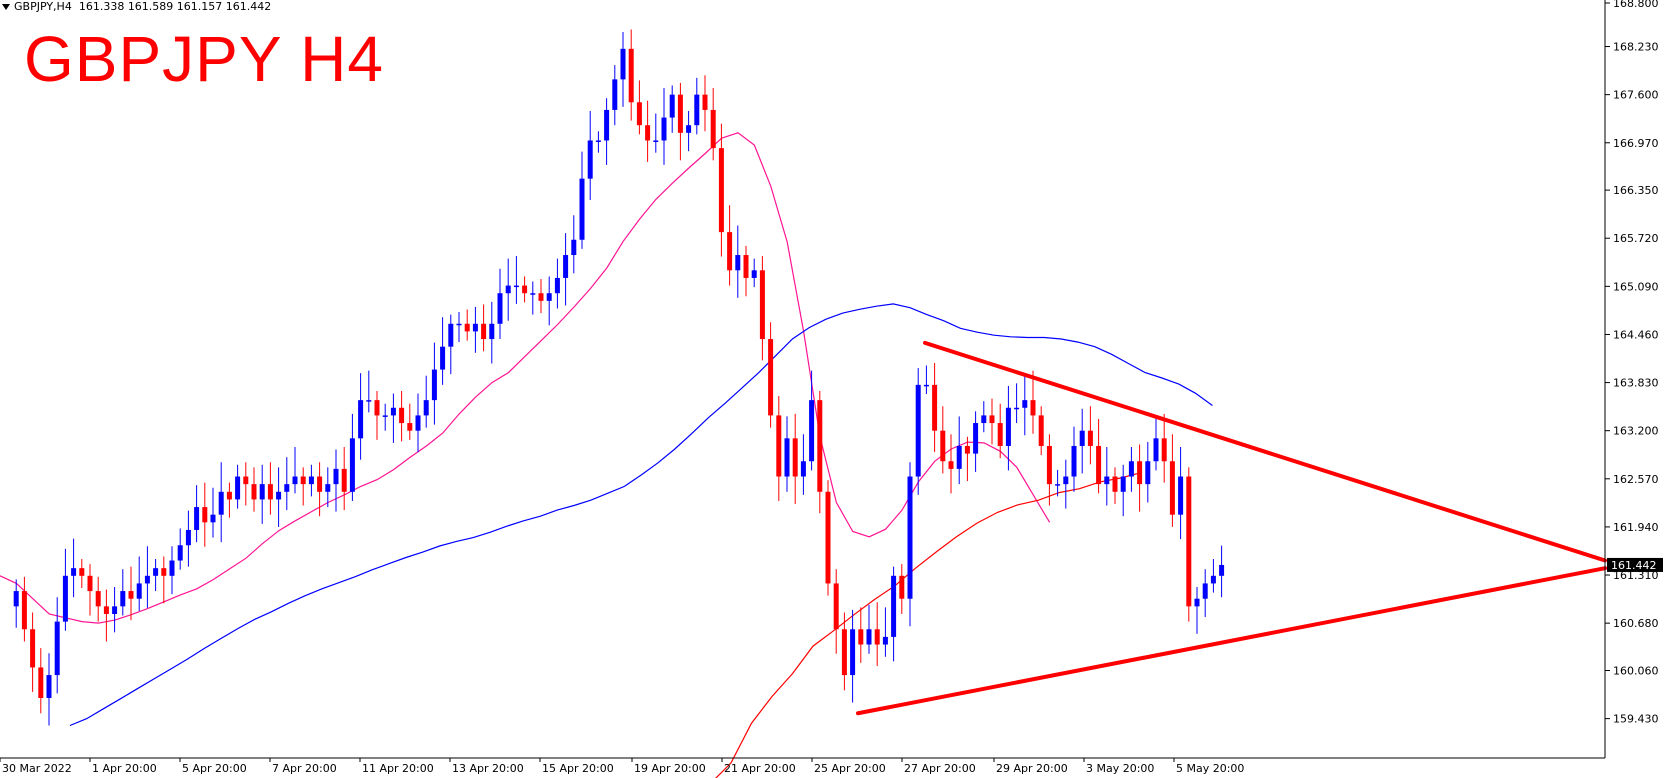  What do you see at coordinates (1120, 768) in the screenshot?
I see `time-tick-label: 3 May 20:00` at bounding box center [1120, 768].